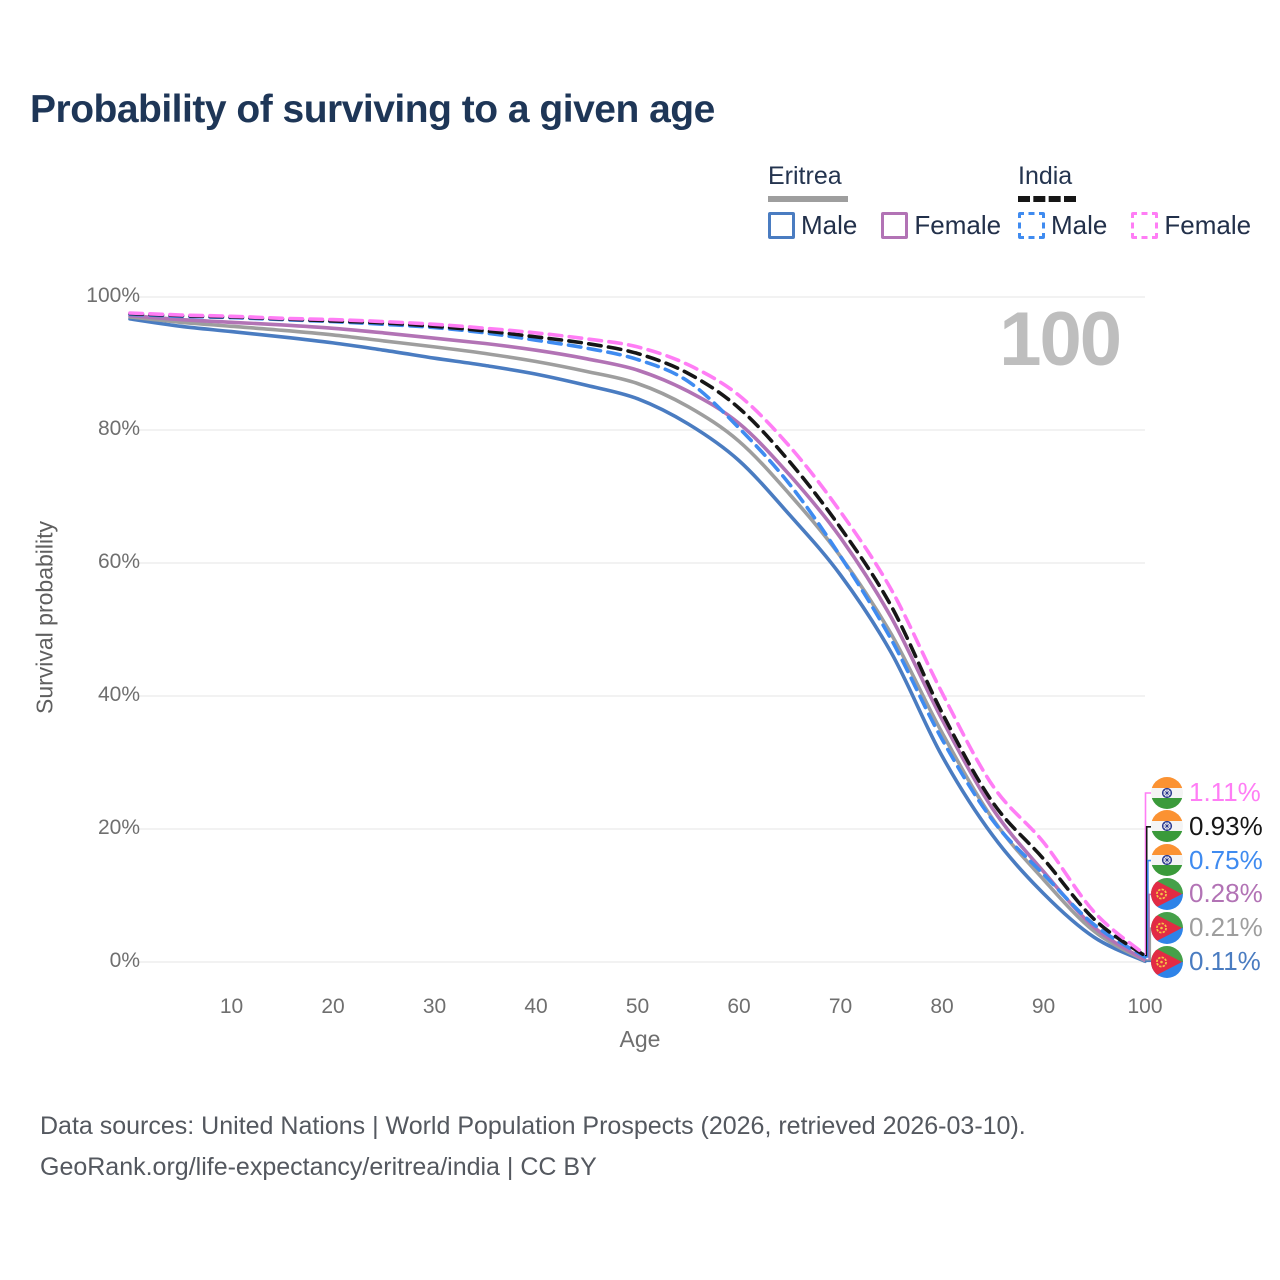 The width and height of the screenshot is (1280, 1280). Describe the element at coordinates (739, 1006) in the screenshot. I see `x-tick-60: 60` at that location.